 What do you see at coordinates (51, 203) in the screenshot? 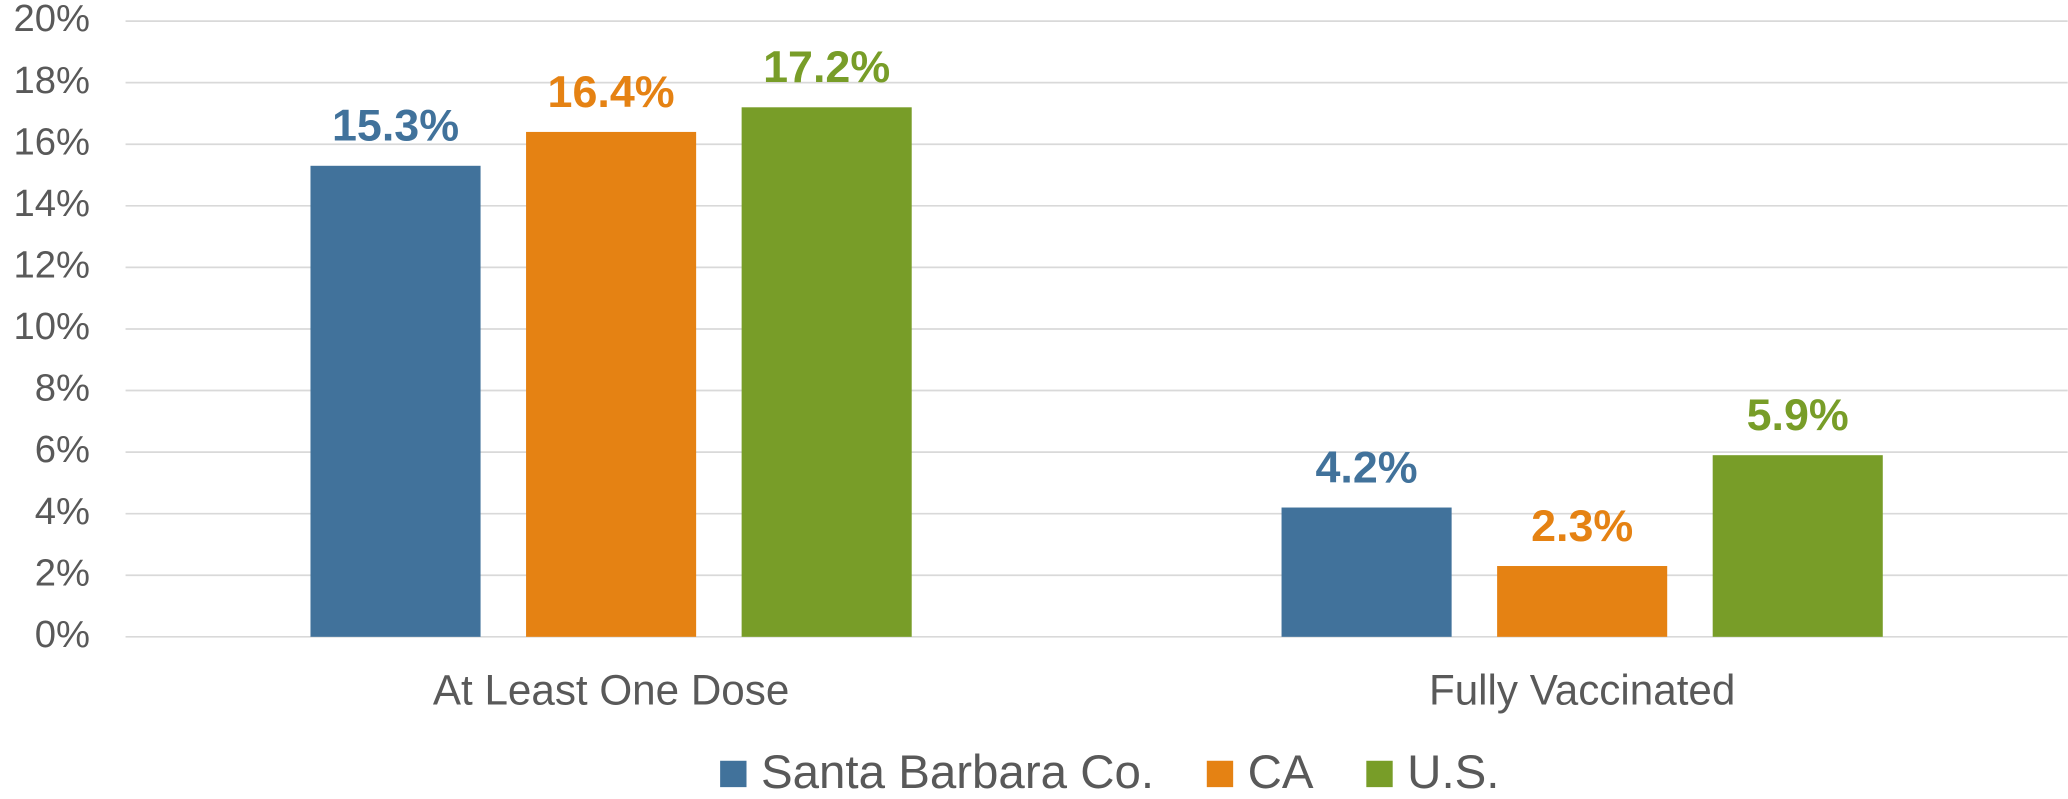
I see `y-tick-label: 14%` at bounding box center [51, 203].